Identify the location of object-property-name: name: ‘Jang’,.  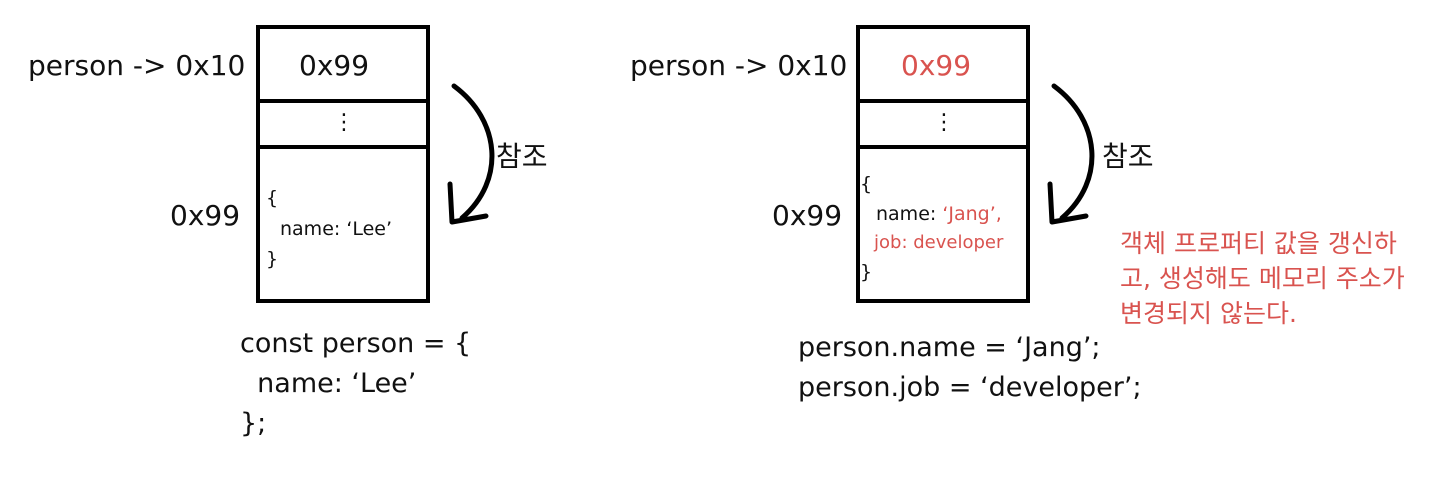
(939, 214).